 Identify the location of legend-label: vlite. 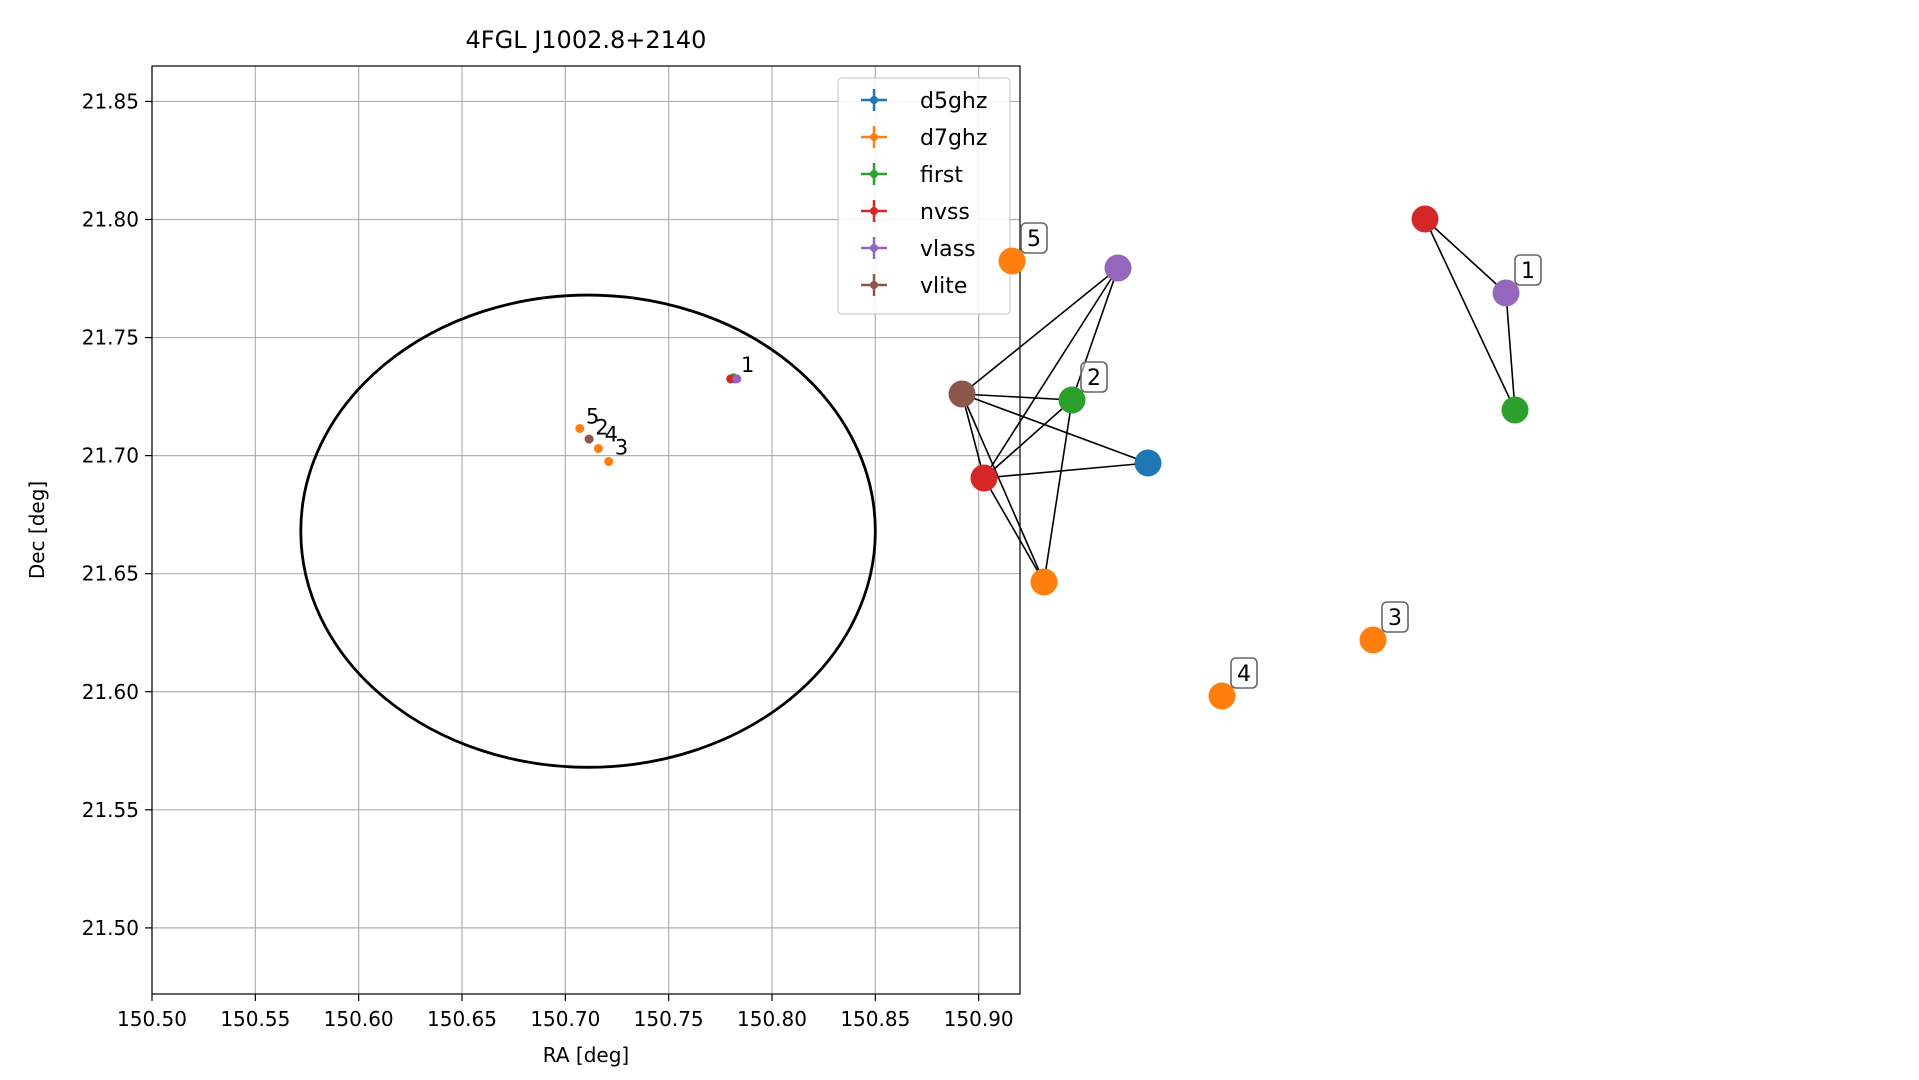
(943, 286).